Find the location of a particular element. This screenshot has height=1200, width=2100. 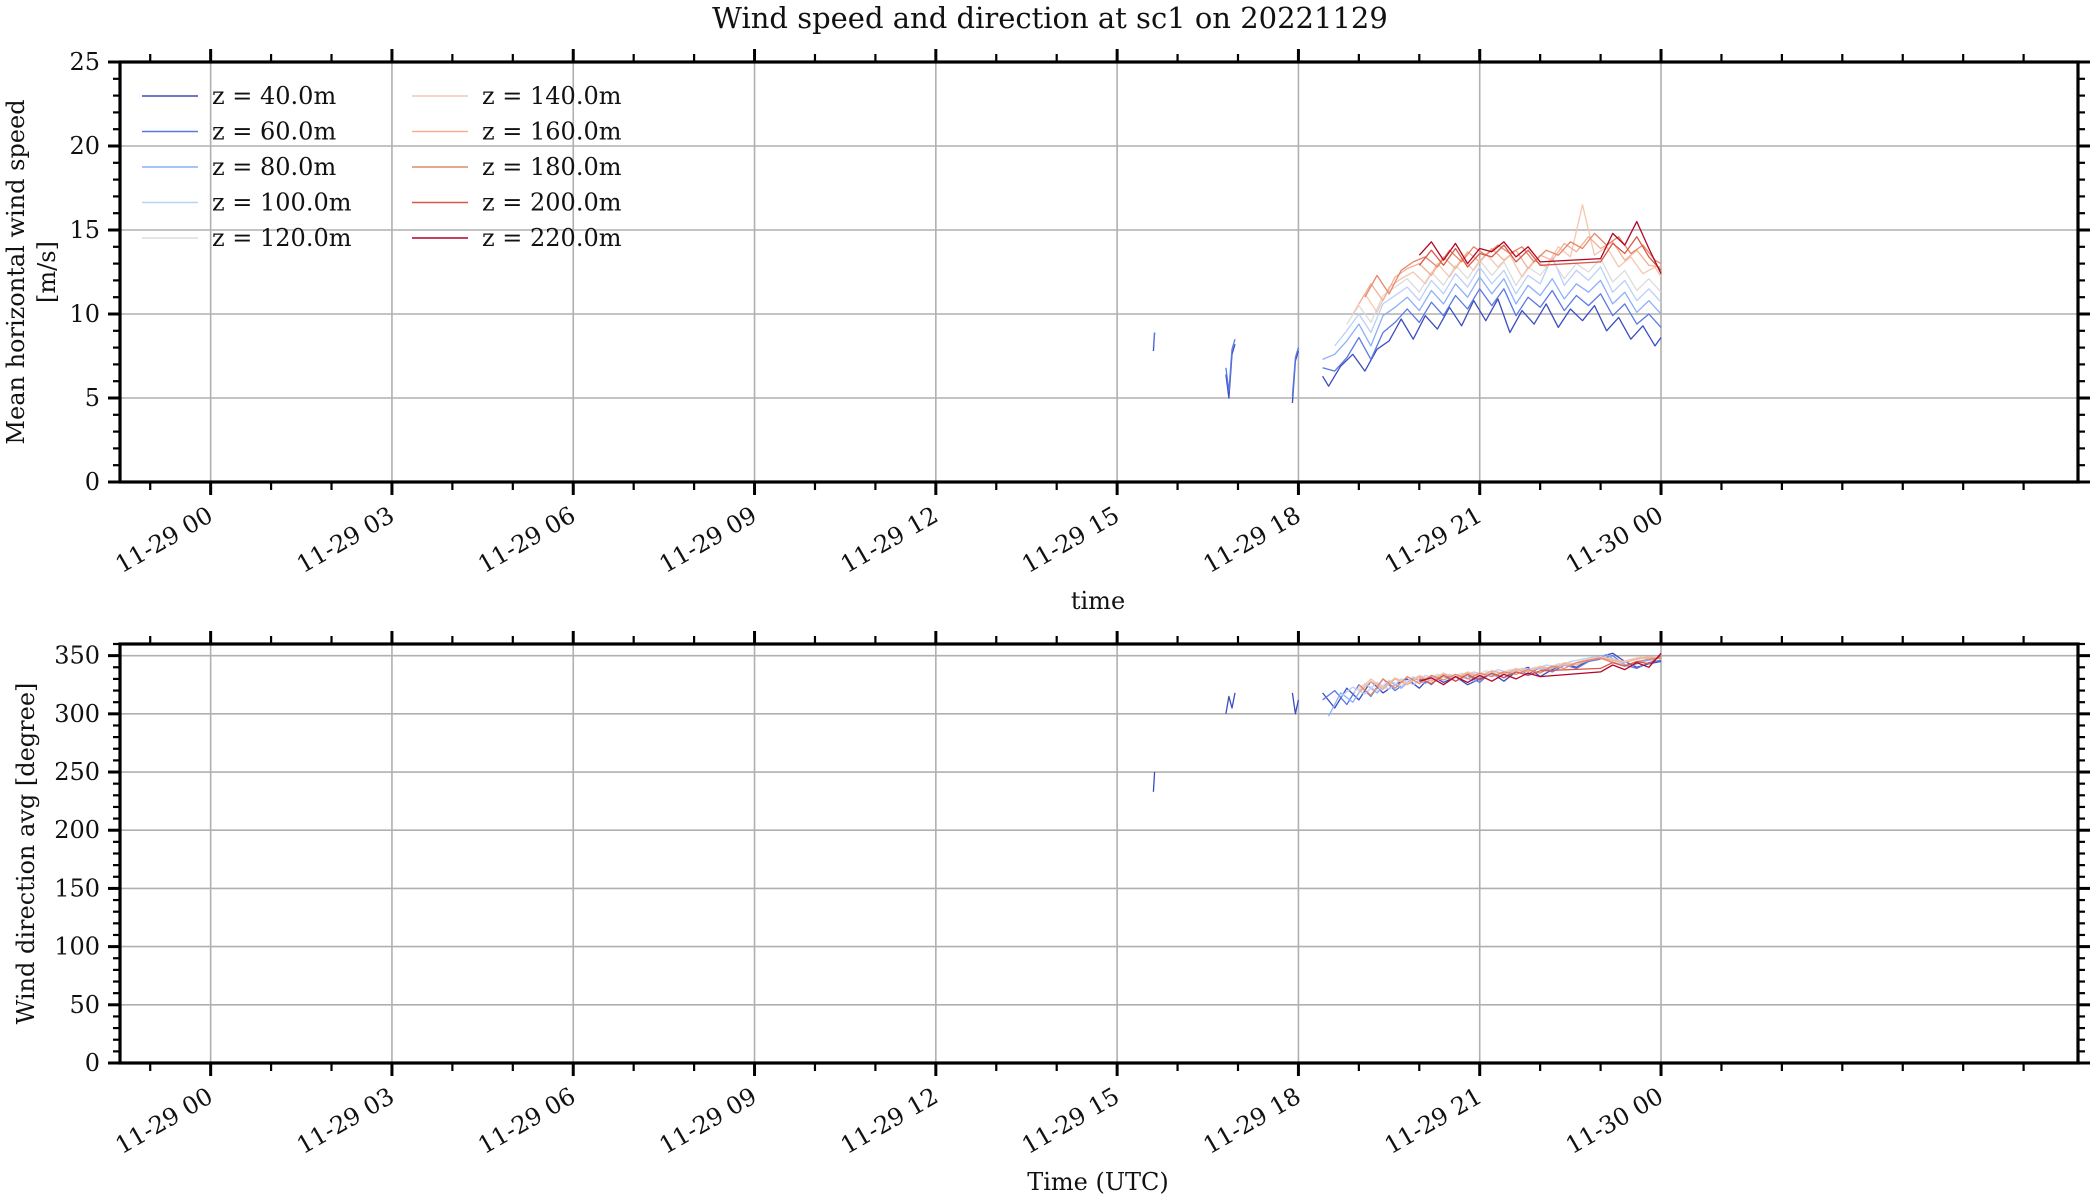

legend-label: z = 120.0m is located at coordinates (282, 238).